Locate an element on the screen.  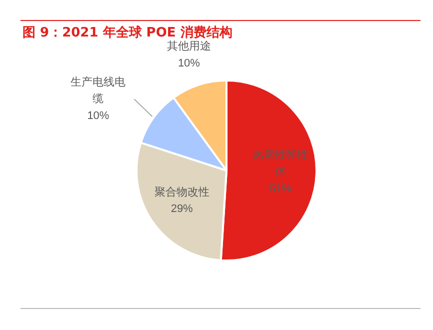
slice-label: 热塑性弹性体 is located at coordinates (280, 163).